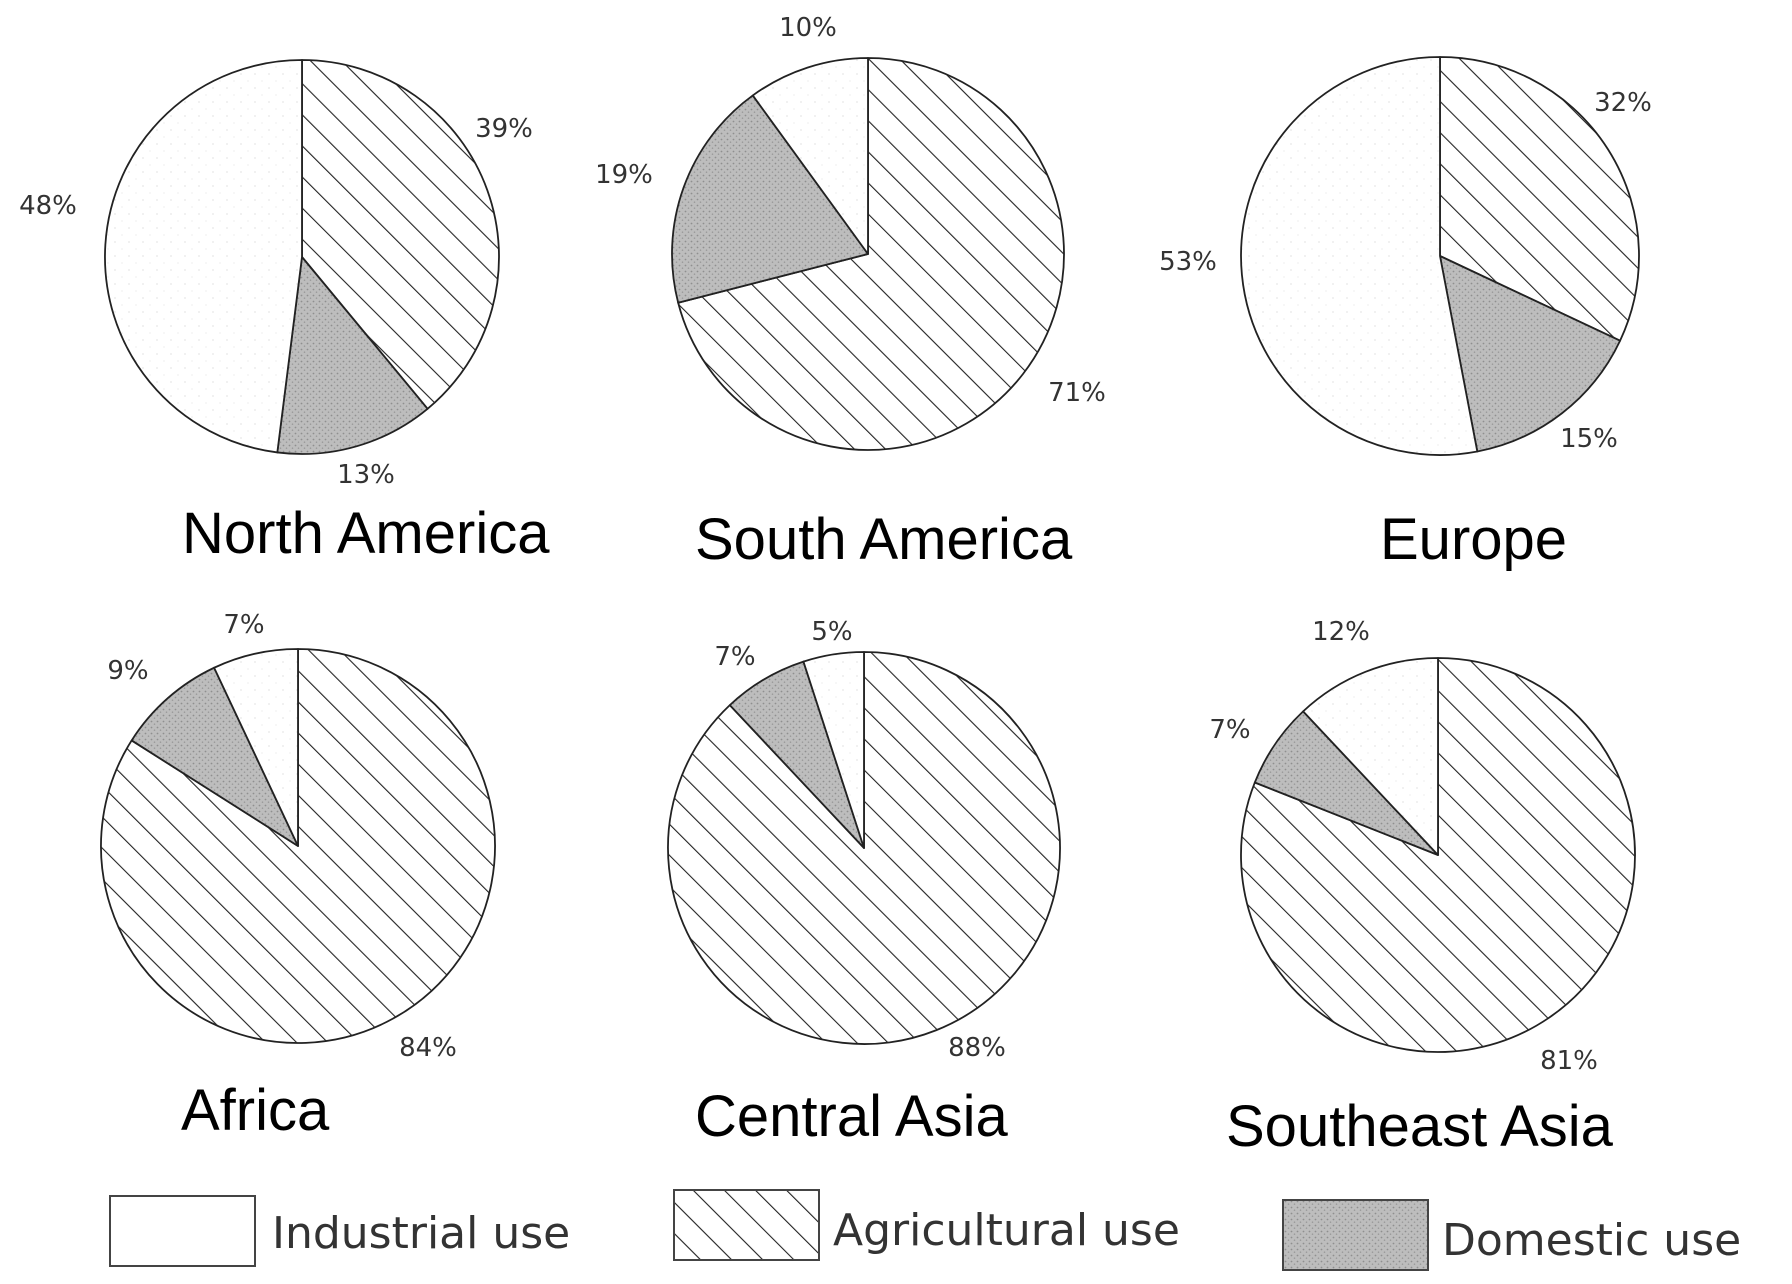 This screenshot has width=1792, height=1284. Describe the element at coordinates (1355, 1235) in the screenshot. I see `legend-swatch-domestic` at that location.